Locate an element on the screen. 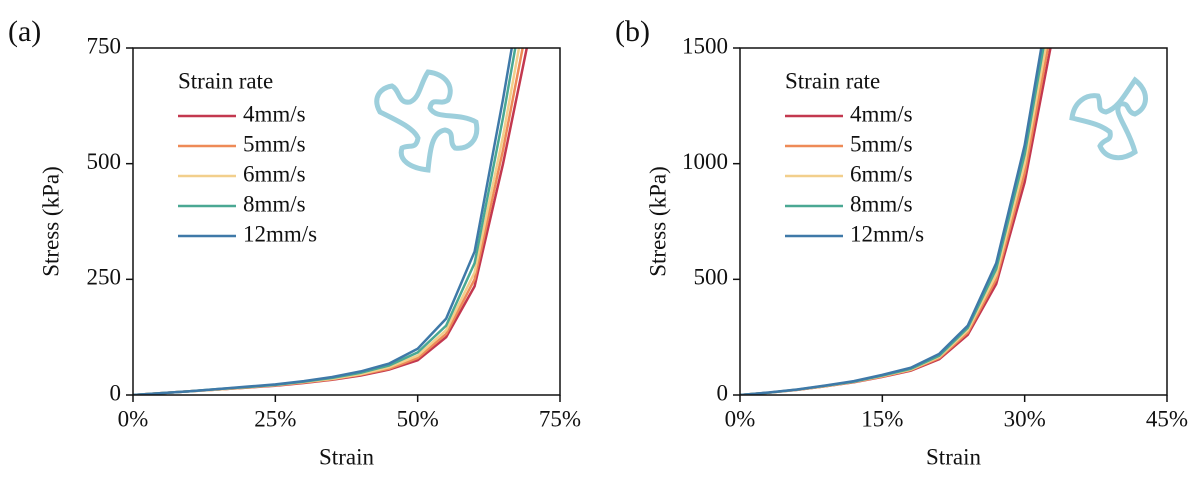 The image size is (1201, 477). x-tick-label: 75% is located at coordinates (560, 418).